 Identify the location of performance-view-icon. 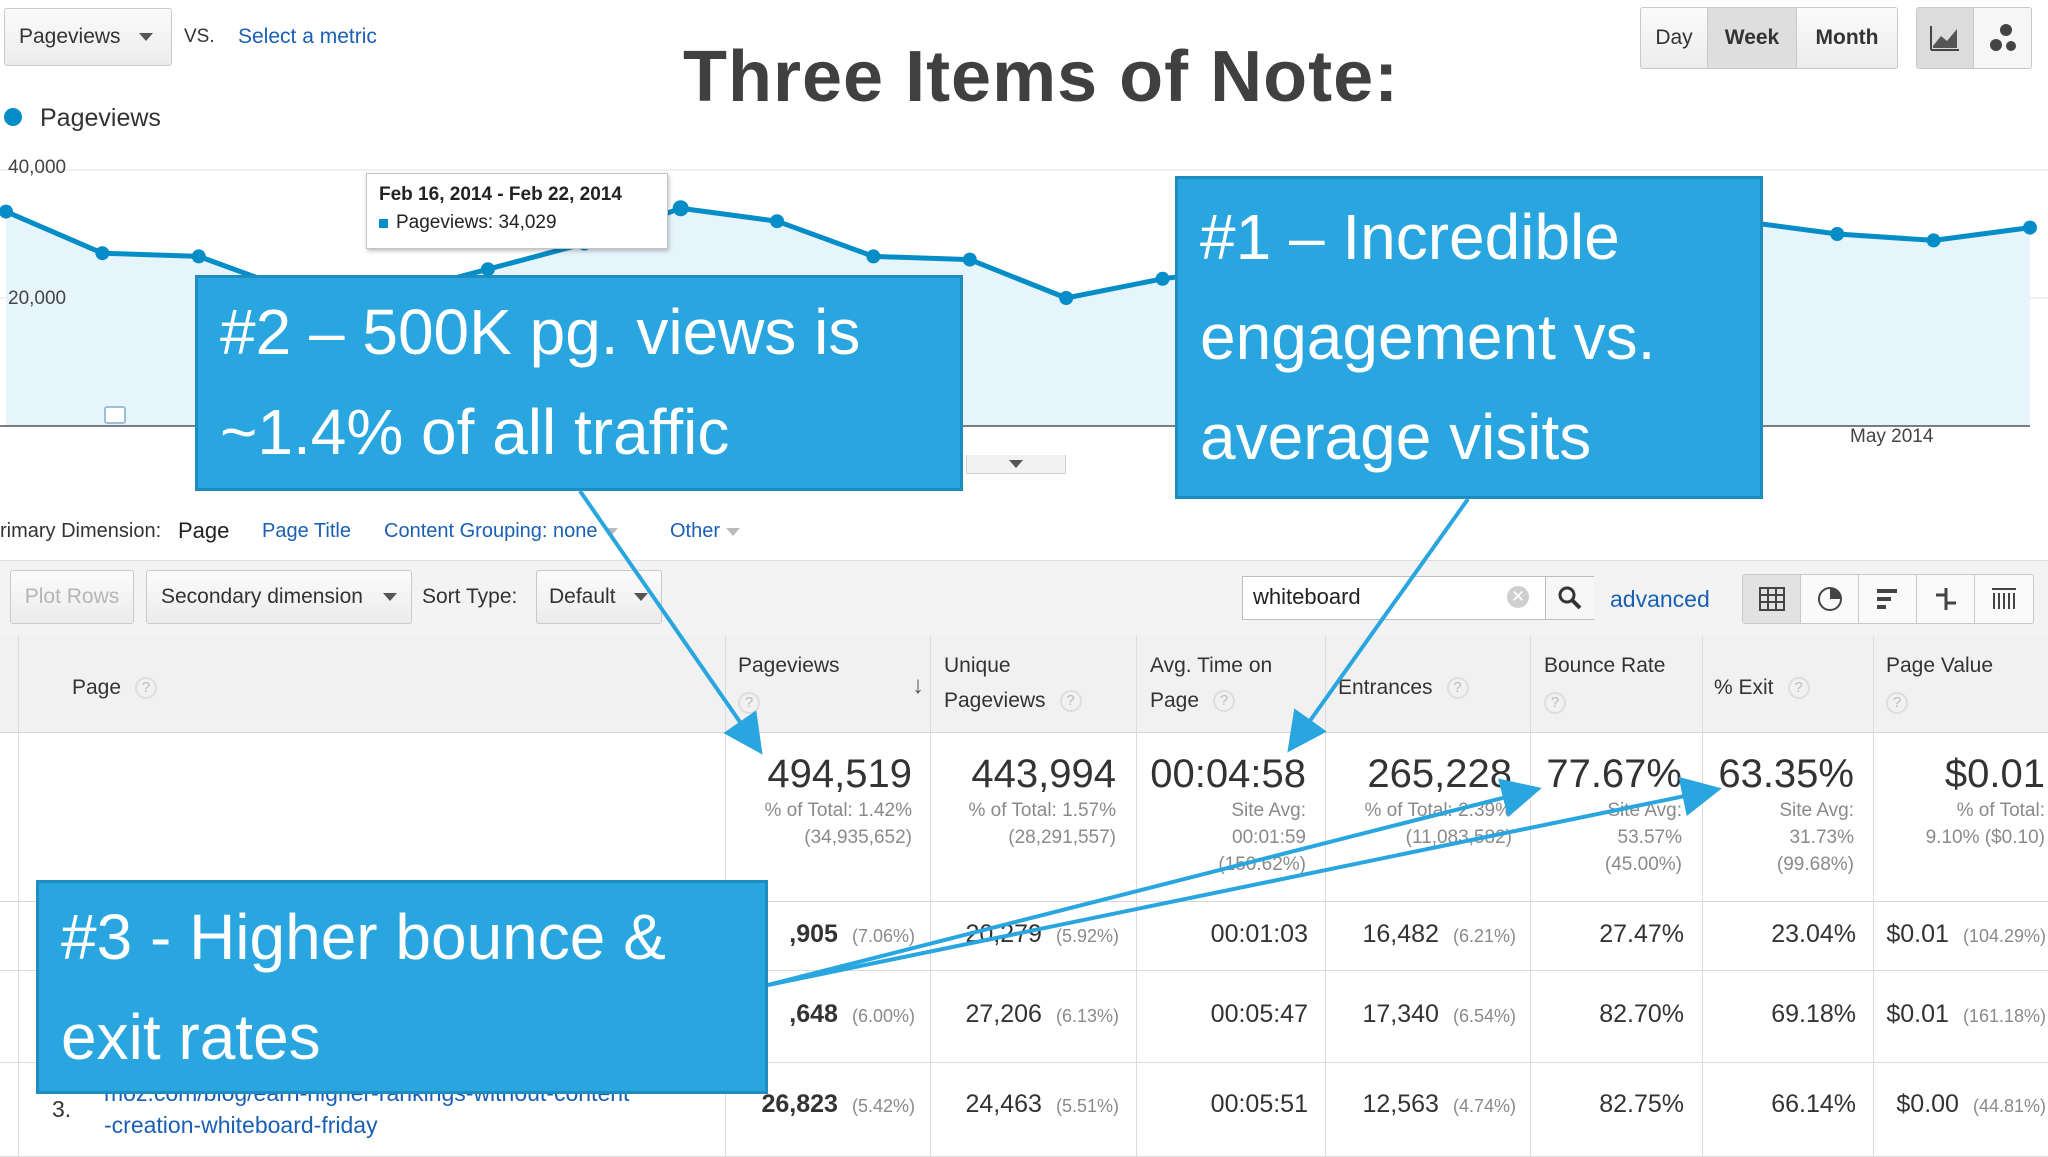
(1888, 599).